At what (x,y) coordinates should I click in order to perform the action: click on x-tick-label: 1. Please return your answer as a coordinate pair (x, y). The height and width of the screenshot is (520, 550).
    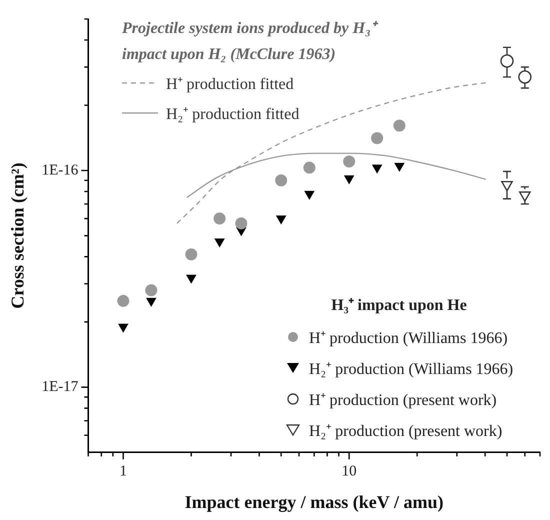
    Looking at the image, I should click on (123, 471).